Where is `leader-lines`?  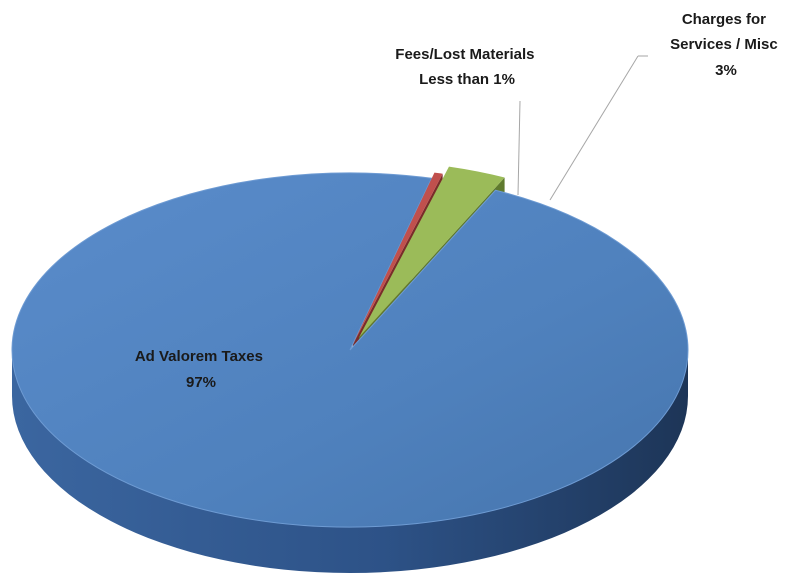
leader-lines is located at coordinates (582, 128).